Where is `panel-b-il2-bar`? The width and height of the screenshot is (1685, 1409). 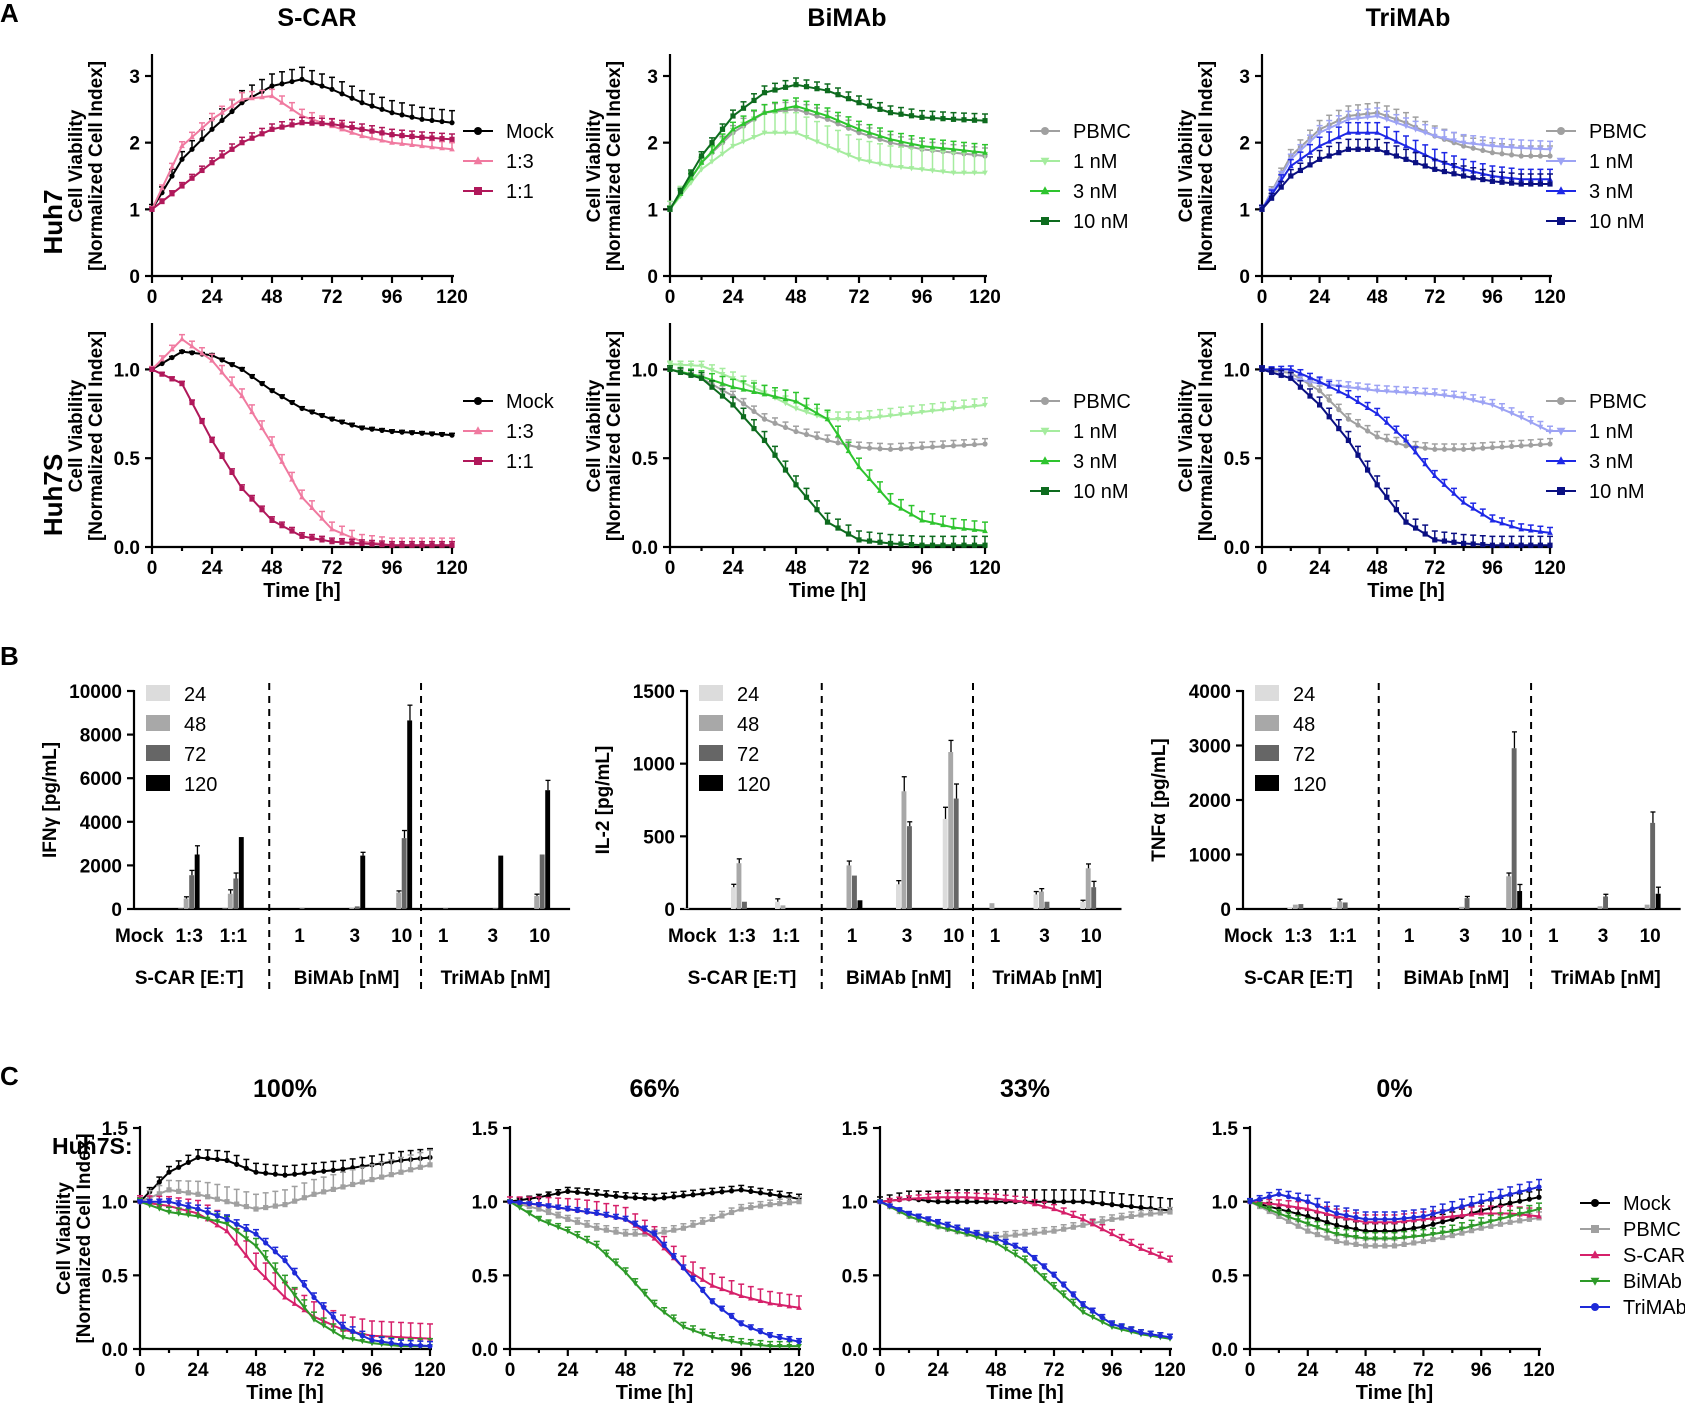
panel-b-il2-bar is located at coordinates (849, 887).